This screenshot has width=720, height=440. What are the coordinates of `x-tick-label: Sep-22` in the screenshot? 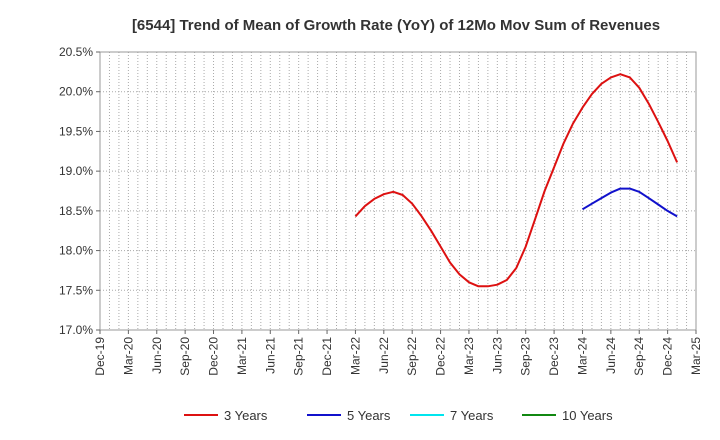 It's located at (412, 356).